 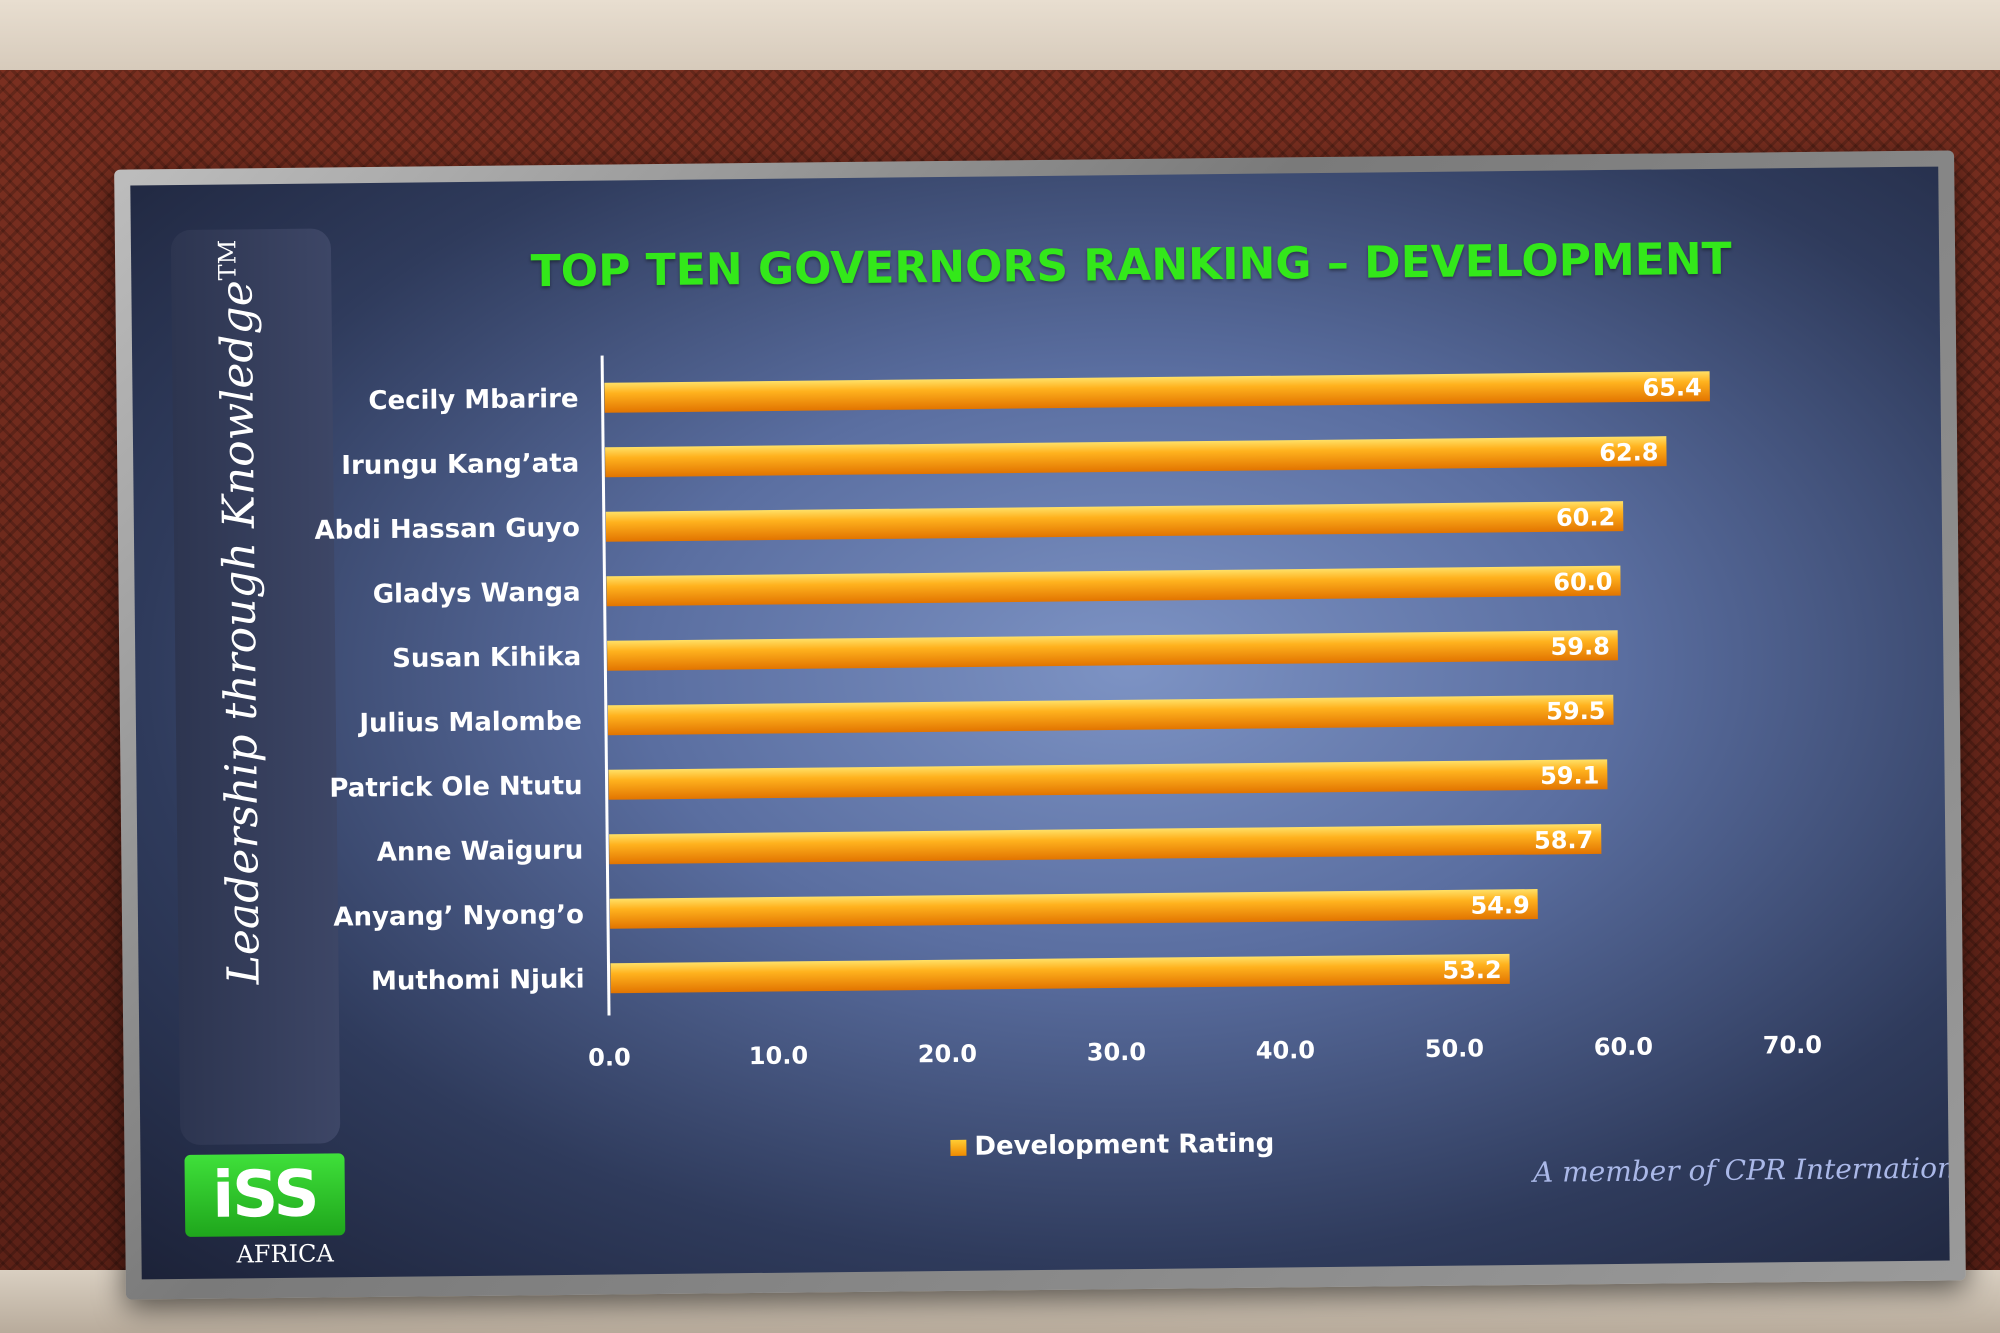 What do you see at coordinates (1455, 1048) in the screenshot?
I see `x-tick-label: 50.0` at bounding box center [1455, 1048].